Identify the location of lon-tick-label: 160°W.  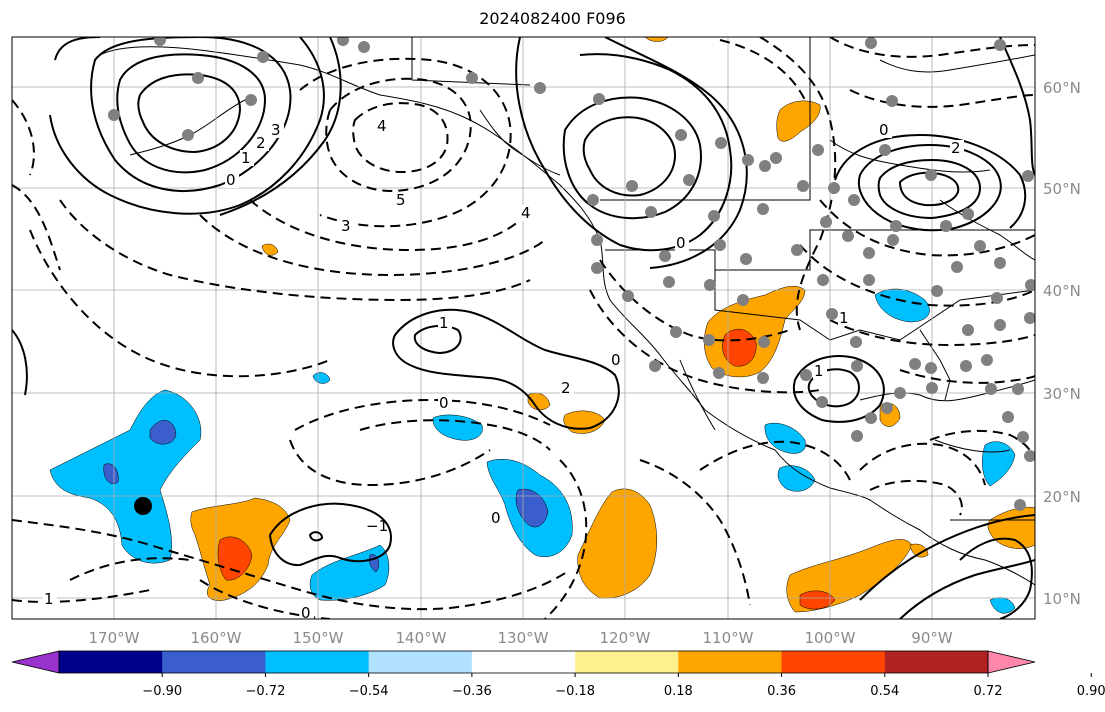
(216, 638).